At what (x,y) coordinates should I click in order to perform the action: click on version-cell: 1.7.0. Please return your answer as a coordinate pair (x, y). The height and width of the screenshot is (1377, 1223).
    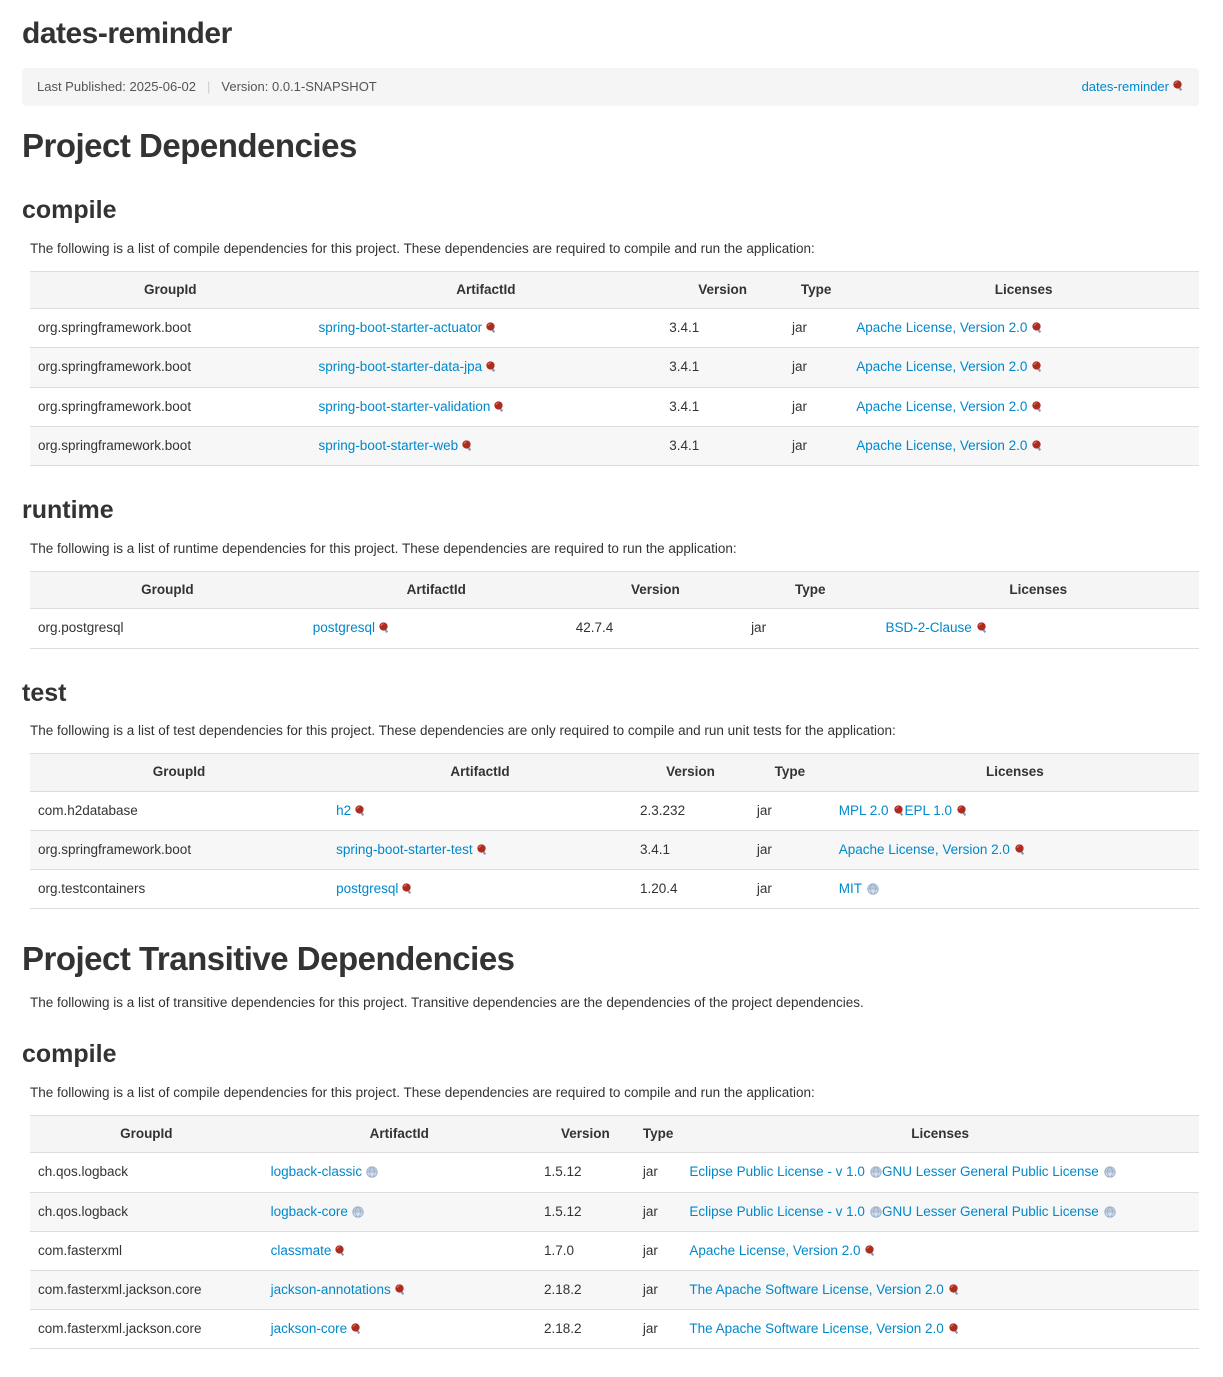
    Looking at the image, I should click on (585, 1251).